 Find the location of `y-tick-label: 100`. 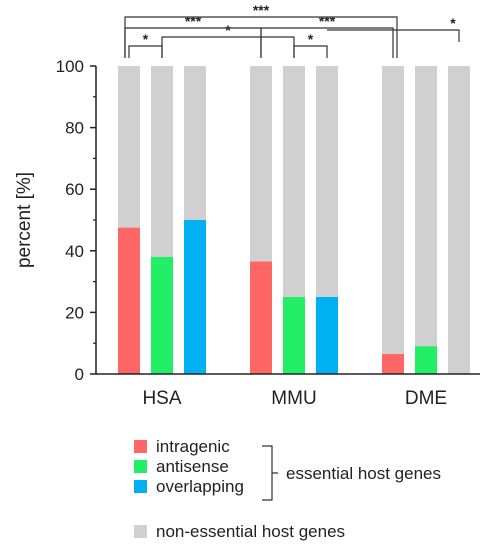

y-tick-label: 100 is located at coordinates (70, 66).